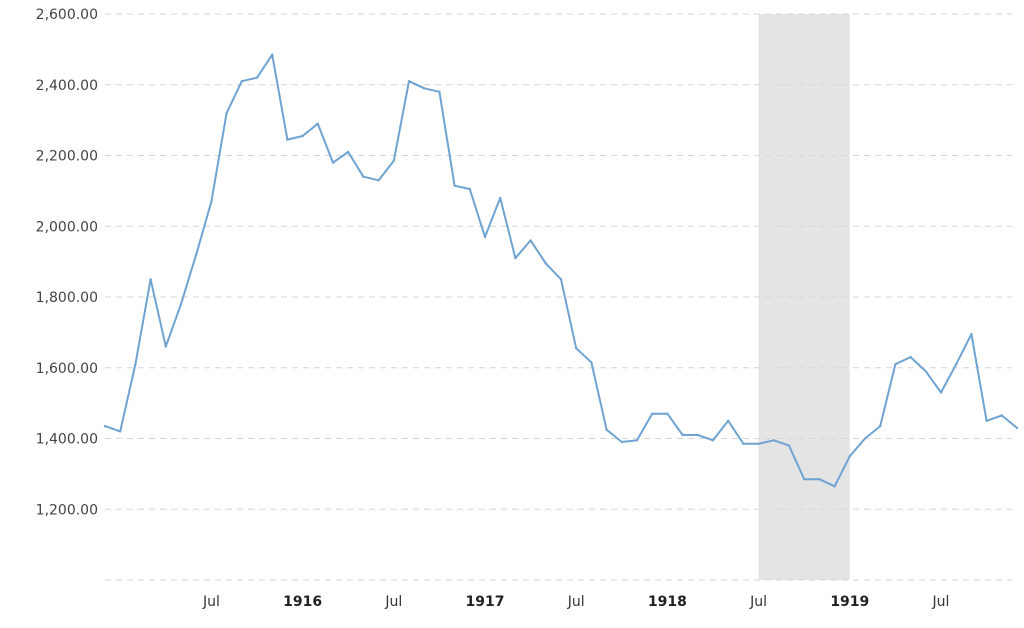 This screenshot has width=1024, height=628. What do you see at coordinates (67, 369) in the screenshot?
I see `y-tick-label: 1,600.00` at bounding box center [67, 369].